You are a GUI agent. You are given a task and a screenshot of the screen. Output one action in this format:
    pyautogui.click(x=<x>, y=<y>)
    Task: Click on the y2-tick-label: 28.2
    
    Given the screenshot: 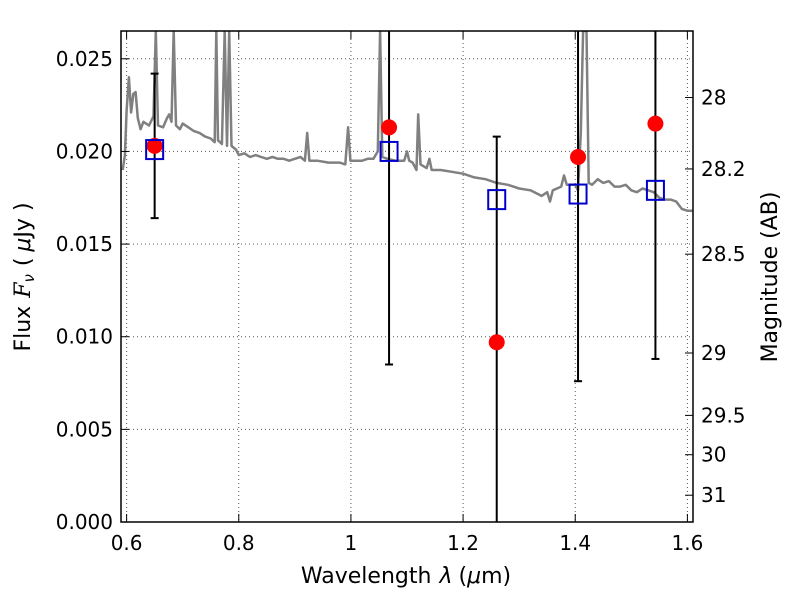 What is the action you would take?
    pyautogui.click(x=723, y=169)
    